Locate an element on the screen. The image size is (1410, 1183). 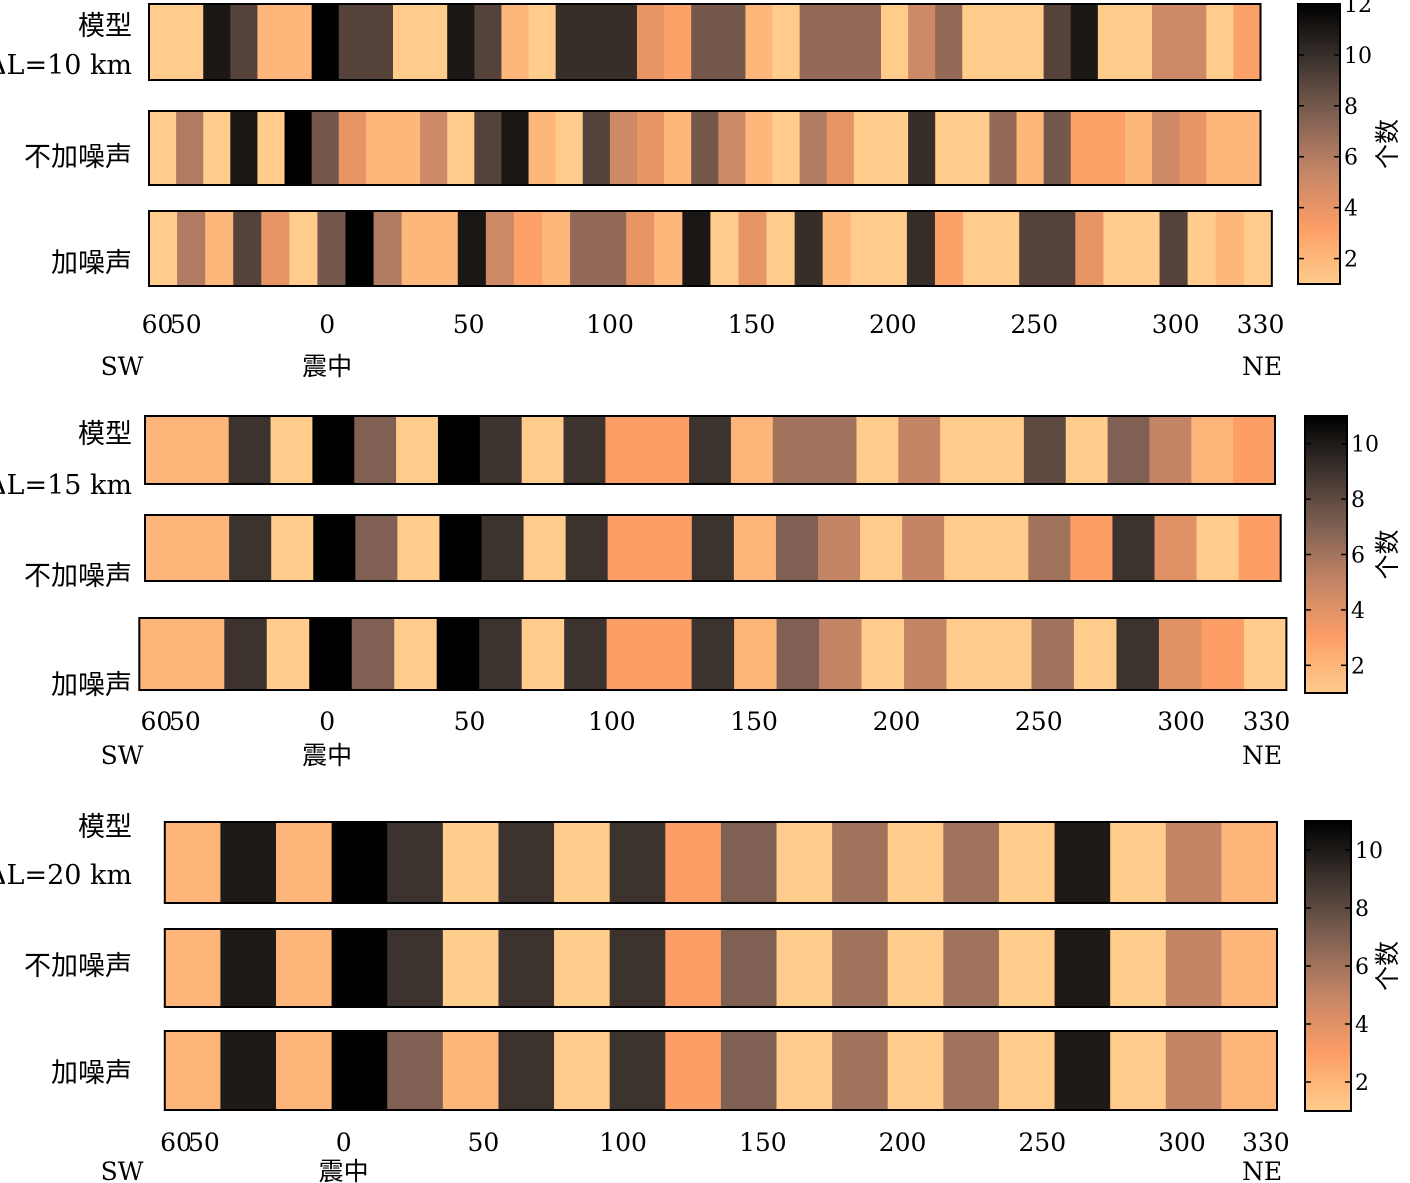
x-tick-label: 60 is located at coordinates (176, 1142).